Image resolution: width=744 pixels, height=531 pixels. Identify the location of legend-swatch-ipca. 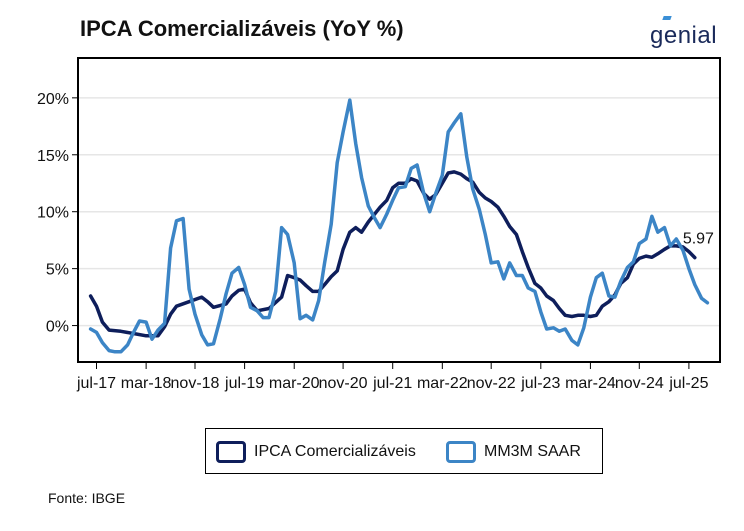
(231, 452).